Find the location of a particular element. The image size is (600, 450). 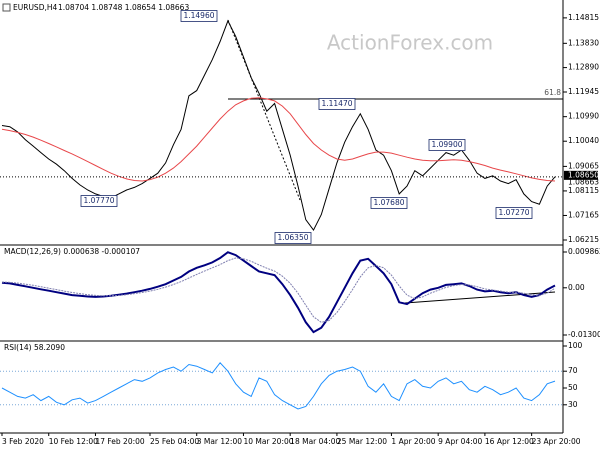

chart-title: EURUSD,H4 is located at coordinates (35, 7).